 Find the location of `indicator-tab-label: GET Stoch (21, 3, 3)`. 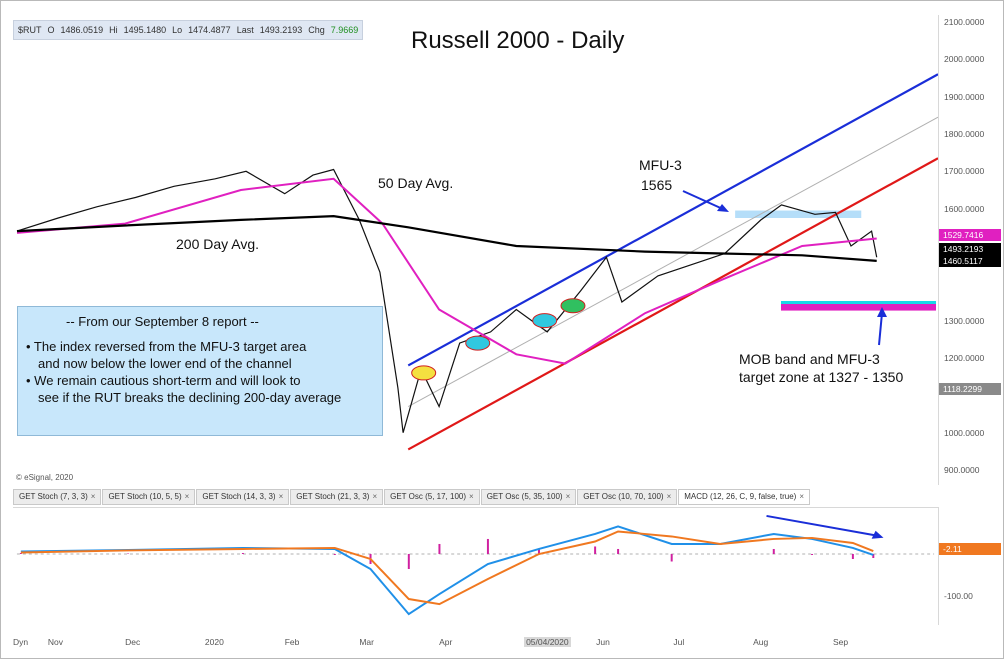

indicator-tab-label: GET Stoch (21, 3, 3) is located at coordinates (333, 496).